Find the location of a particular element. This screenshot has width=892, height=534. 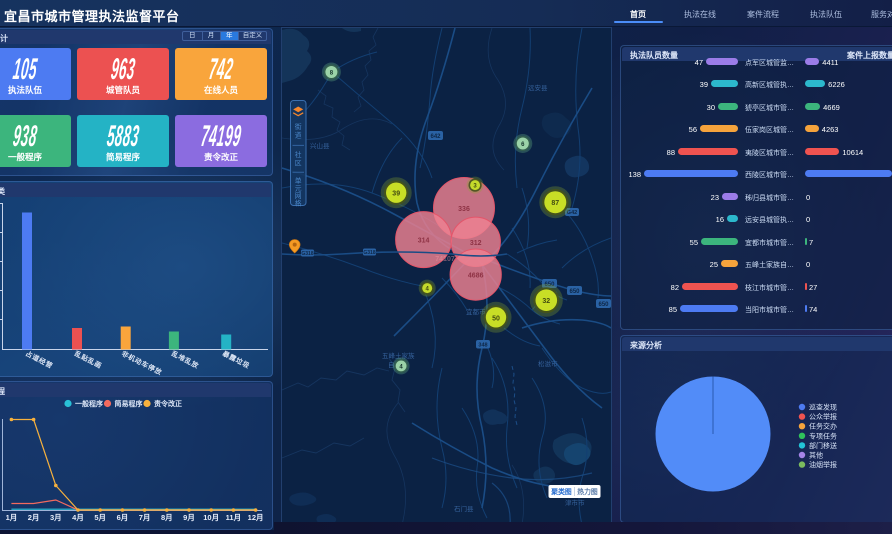

svg-text: 348 is located at coordinates (482, 346).